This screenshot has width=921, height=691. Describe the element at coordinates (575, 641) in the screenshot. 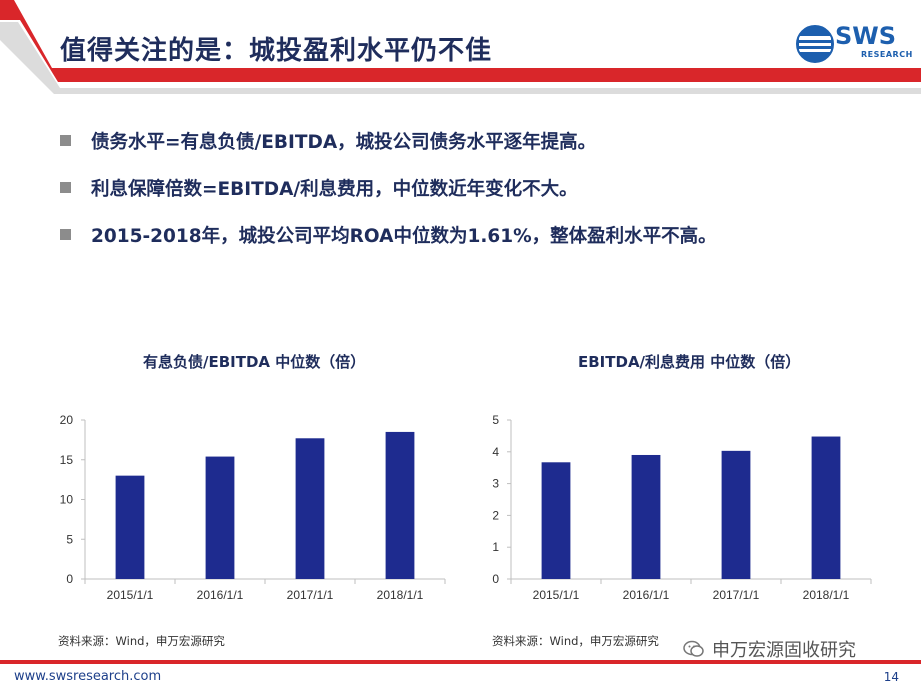

I see `source-note-right: 资料来源：Wind，申万宏源研究` at that location.